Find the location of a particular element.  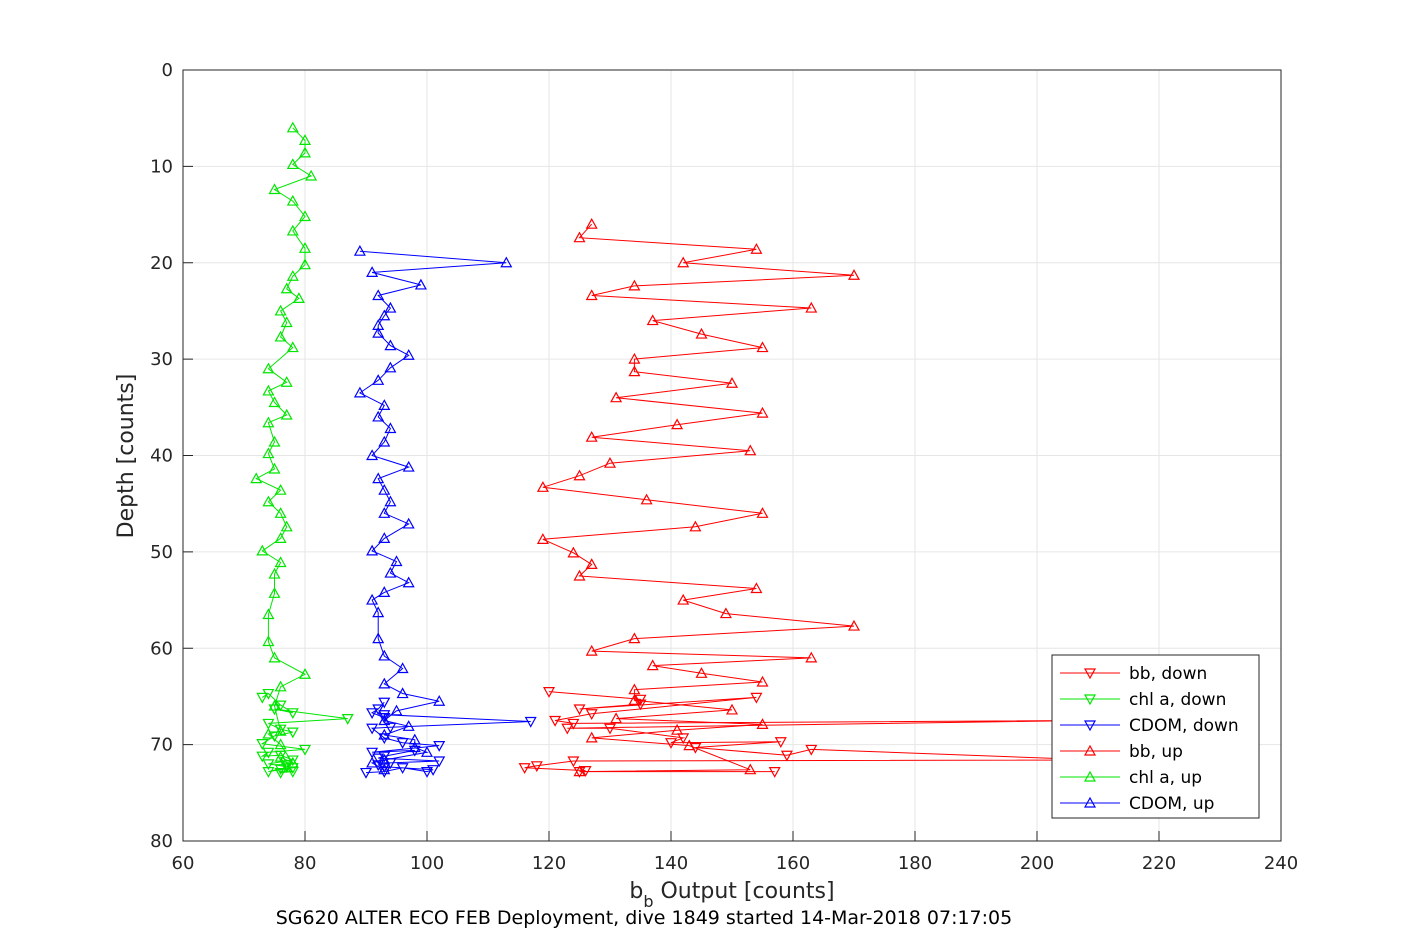

x-tick-label: 80 is located at coordinates (305, 863).